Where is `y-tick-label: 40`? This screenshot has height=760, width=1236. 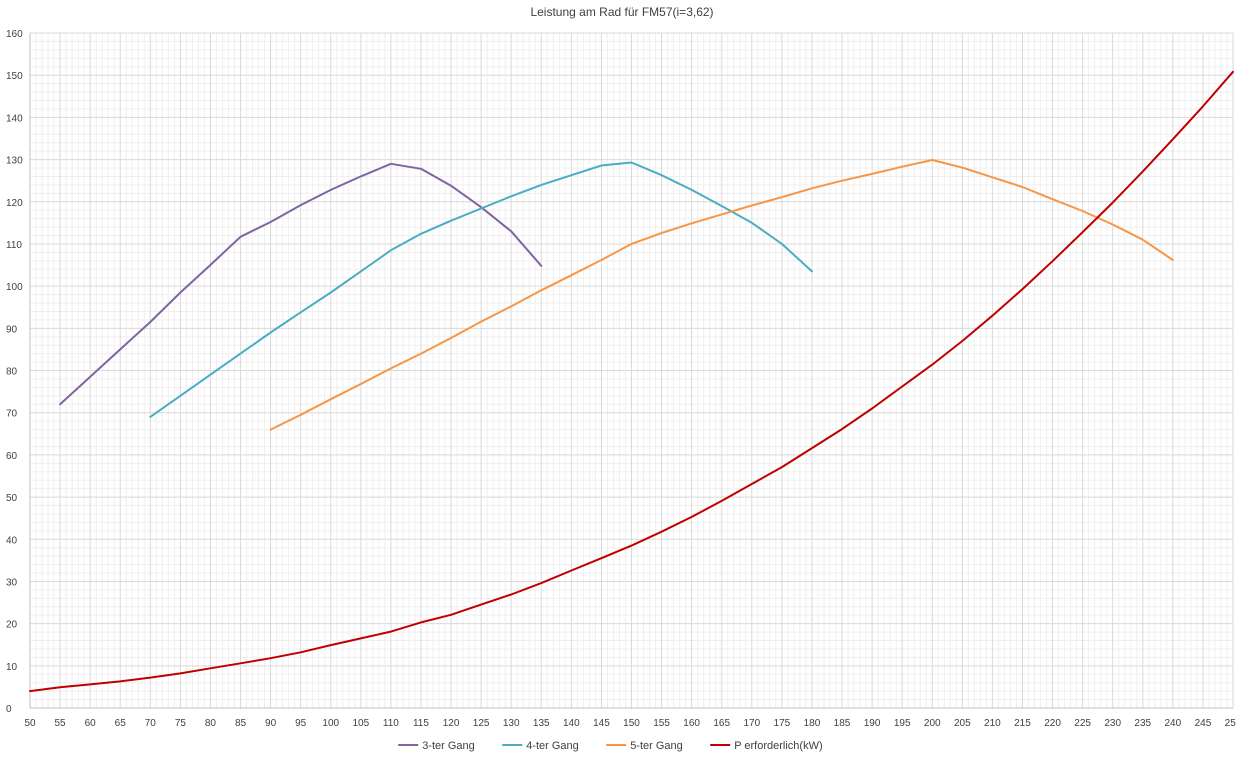 y-tick-label: 40 is located at coordinates (12, 540).